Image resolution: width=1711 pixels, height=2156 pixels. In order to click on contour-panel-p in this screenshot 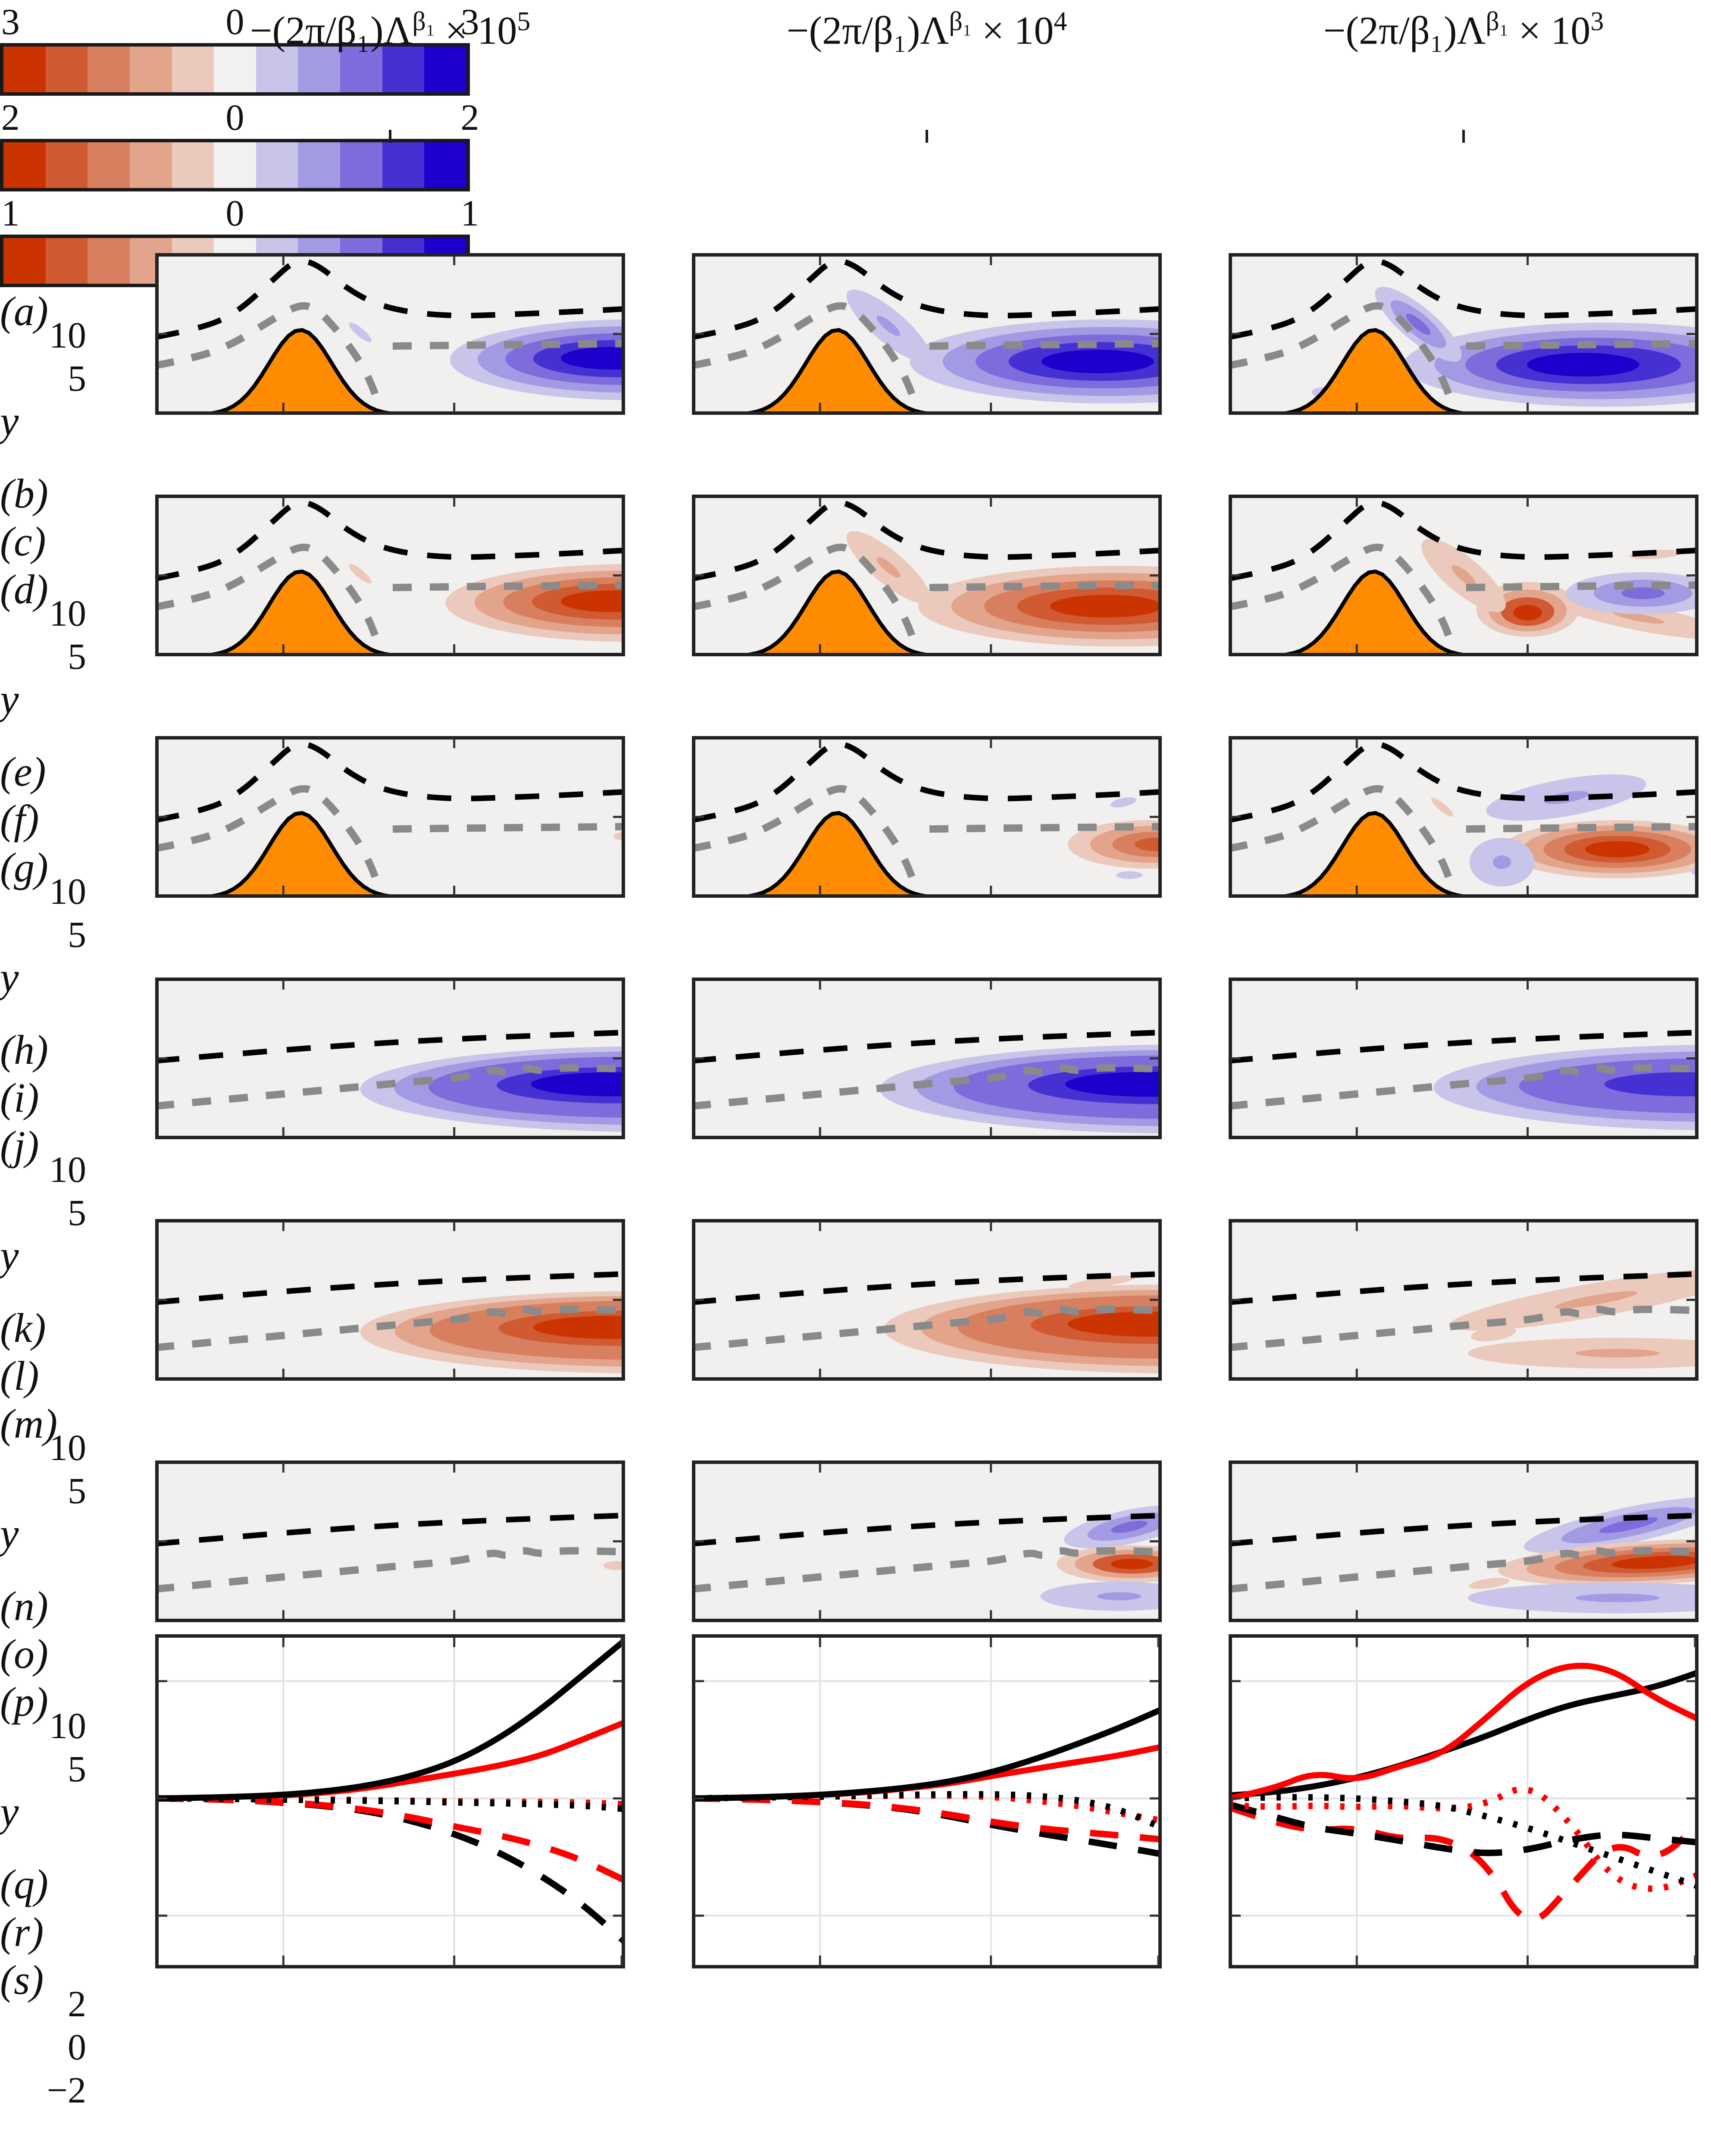, I will do `click(390, 1541)`.